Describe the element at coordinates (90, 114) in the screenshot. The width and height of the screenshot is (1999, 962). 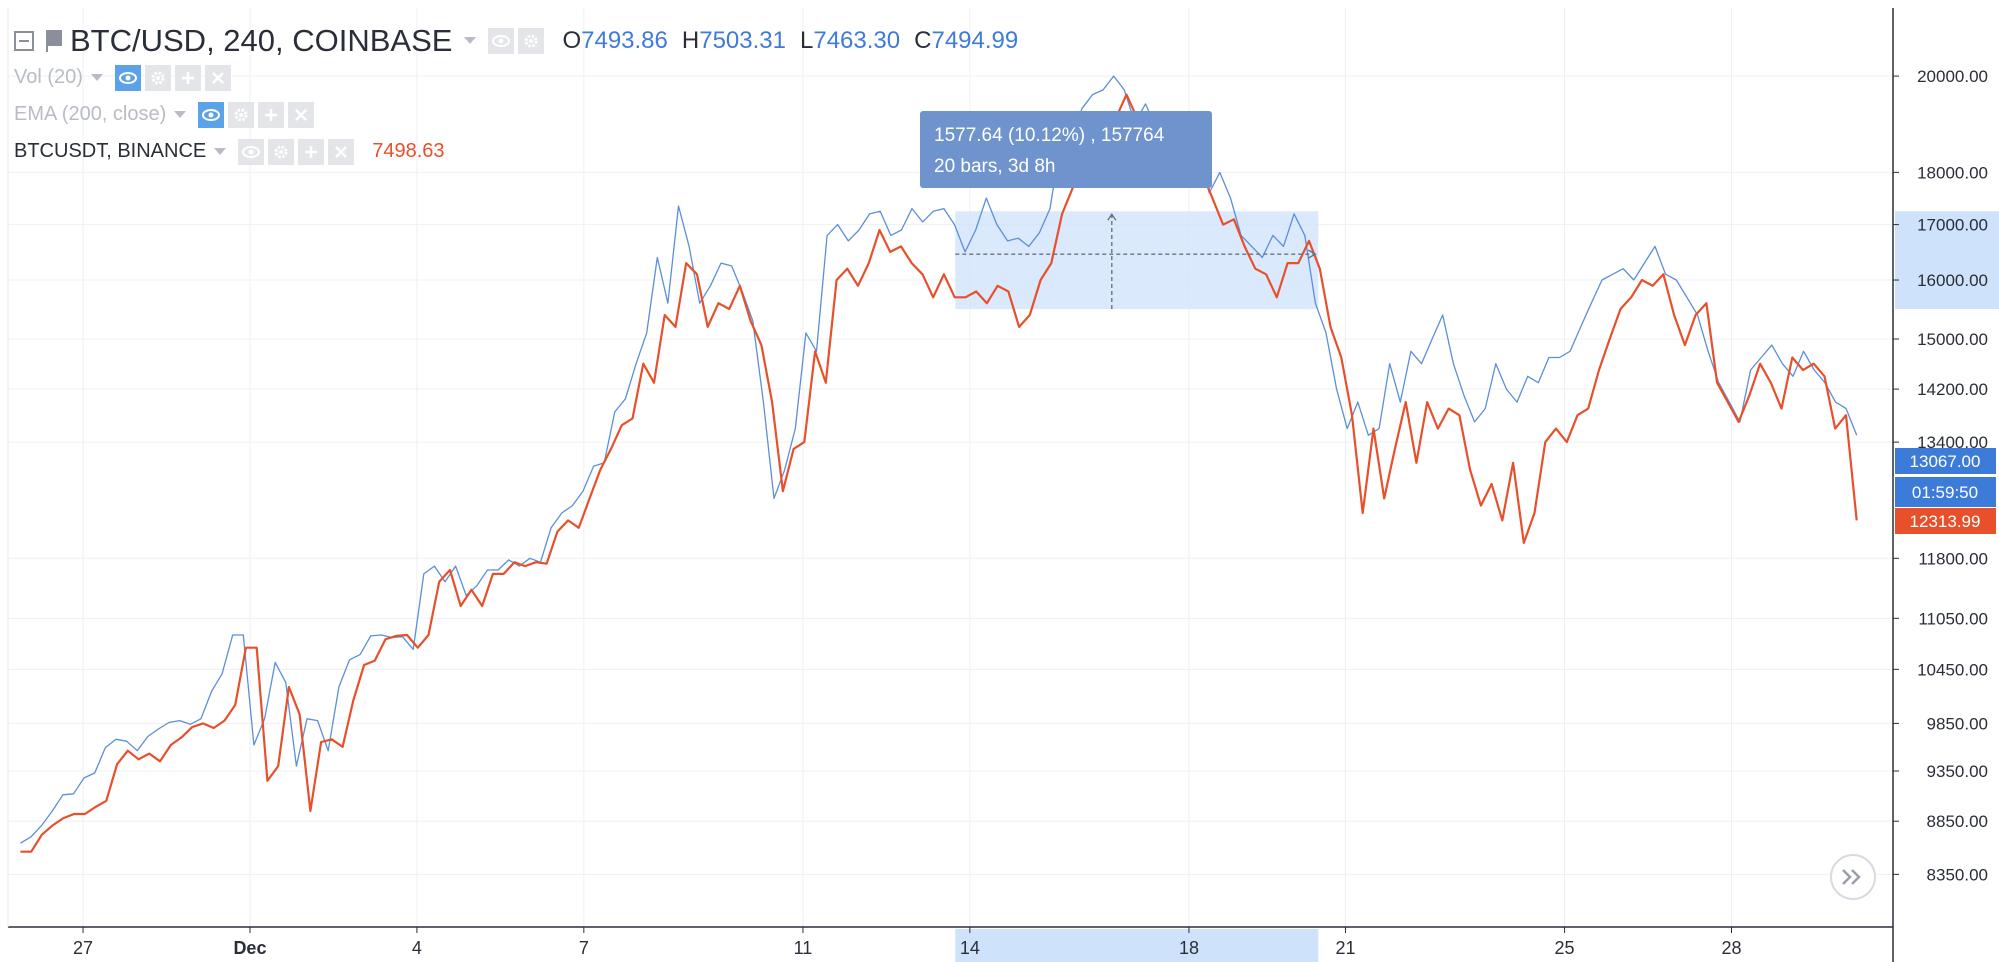
I see `study-ema-label: EMA (200, close)` at that location.